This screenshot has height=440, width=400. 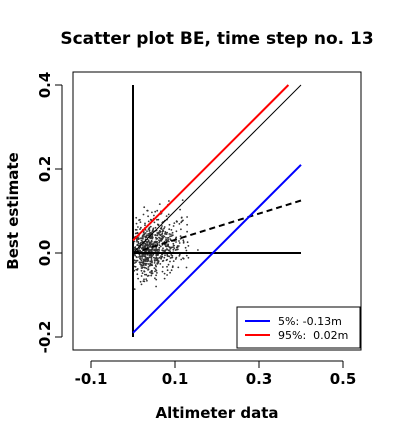 I want to click on line-95pct, so click(x=211, y=163).